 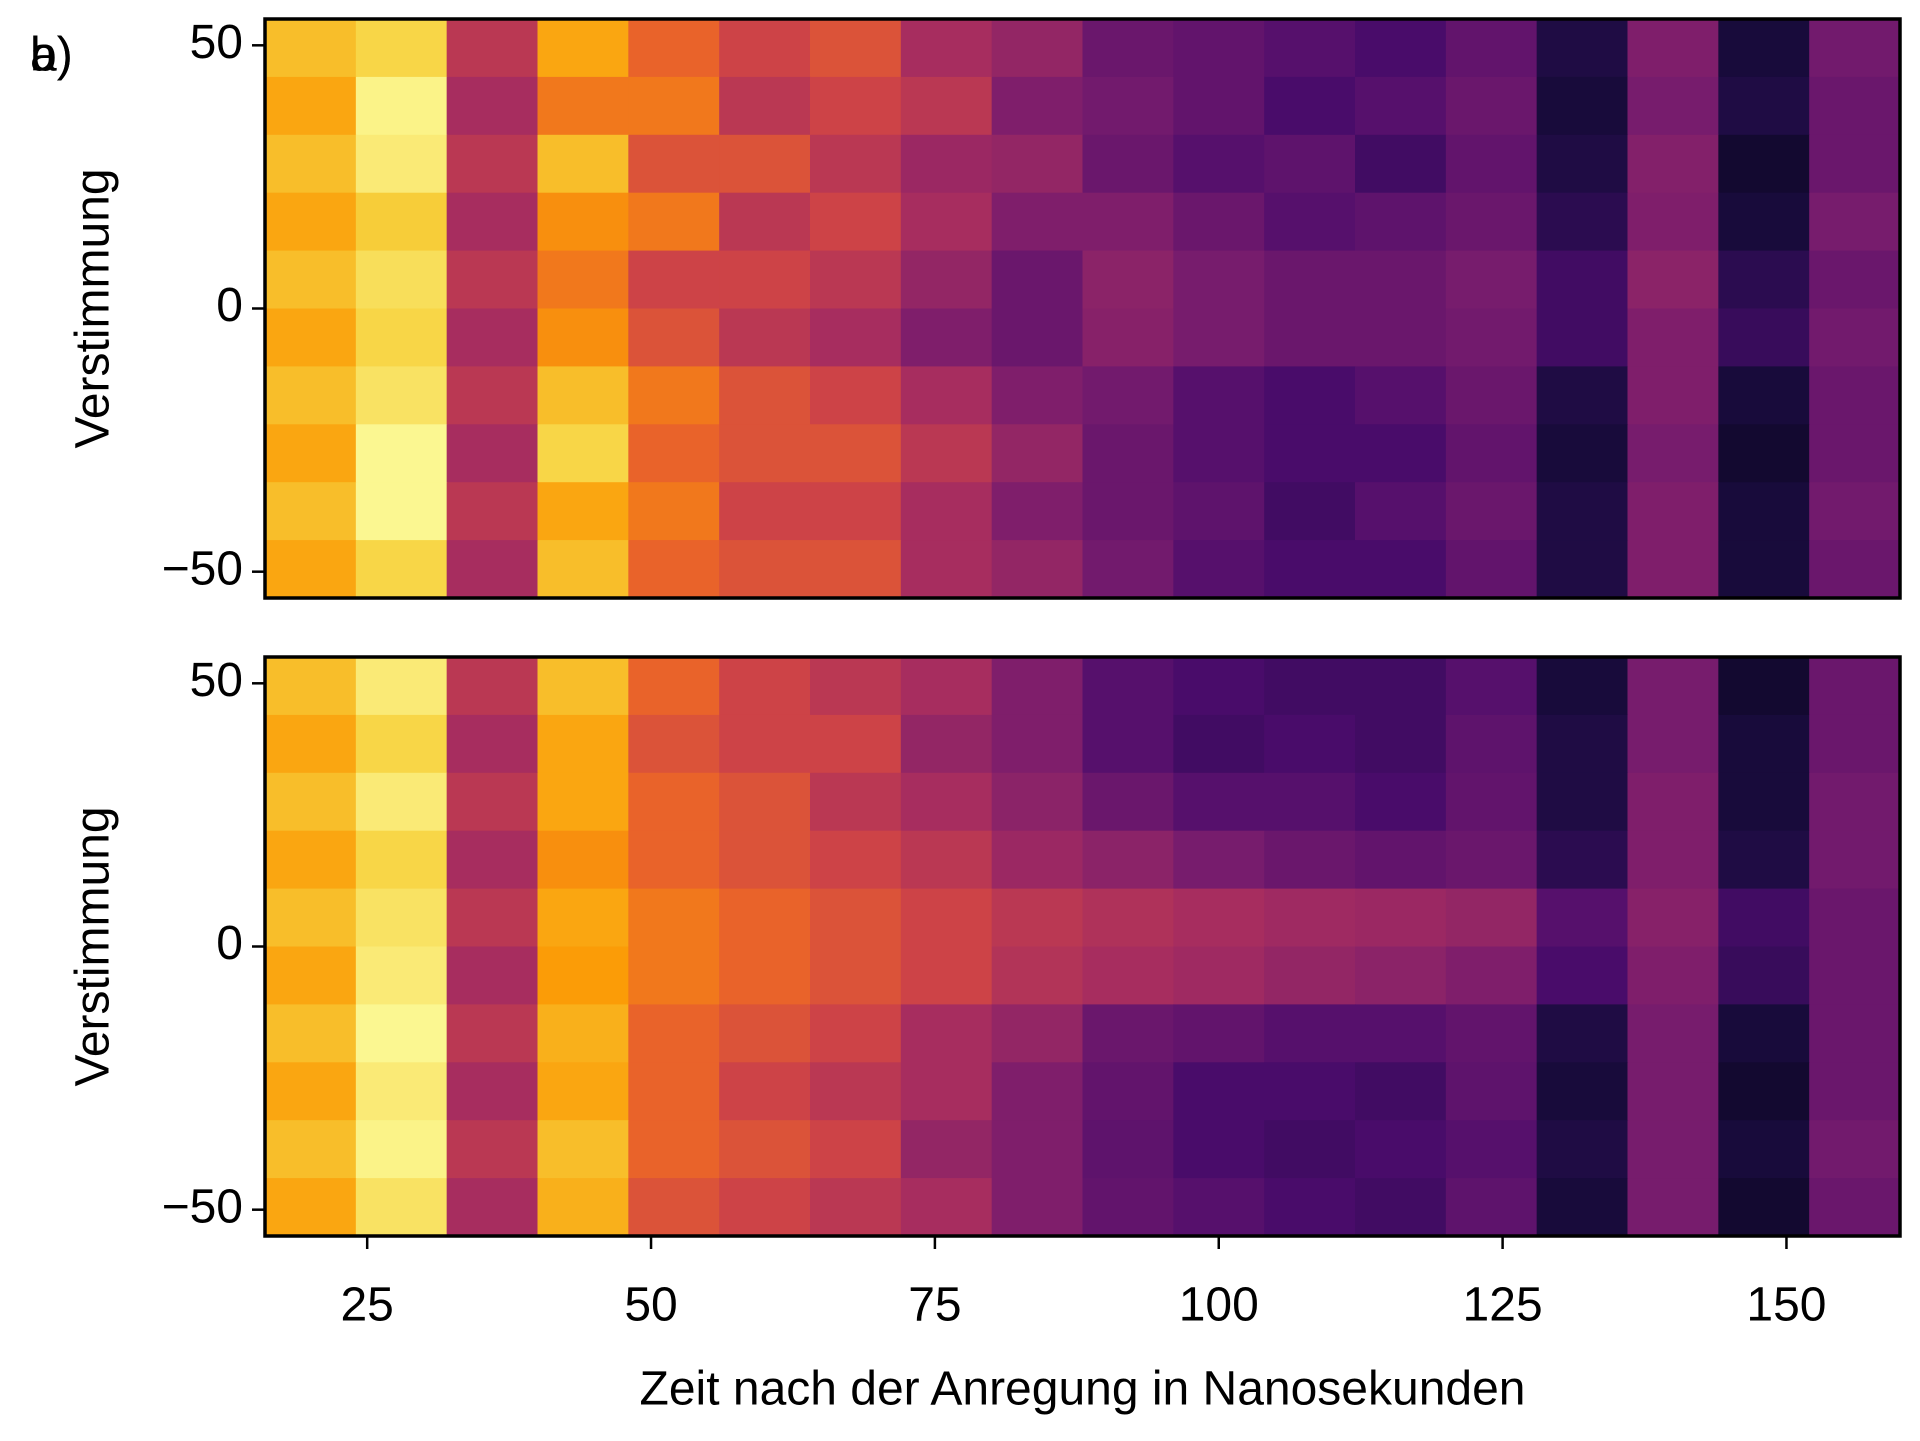 What do you see at coordinates (934, 1305) in the screenshot?
I see `x-tick-label: 75` at bounding box center [934, 1305].